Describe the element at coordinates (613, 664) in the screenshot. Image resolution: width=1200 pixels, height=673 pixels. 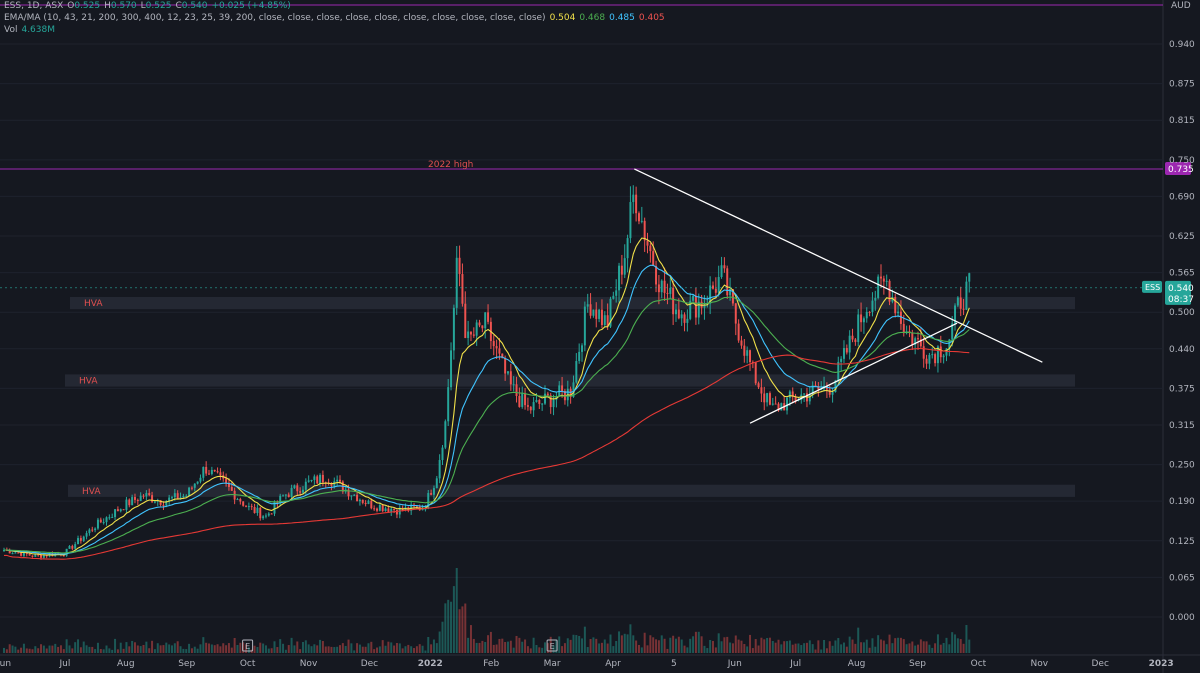
I see `time-tick-label: Apr` at that location.